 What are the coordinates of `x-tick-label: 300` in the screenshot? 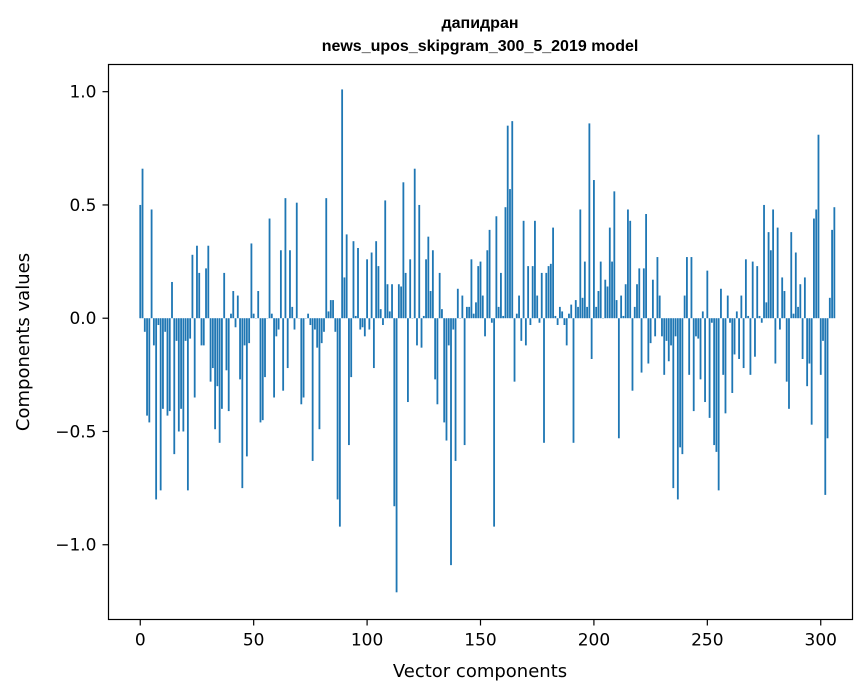 It's located at (821, 641).